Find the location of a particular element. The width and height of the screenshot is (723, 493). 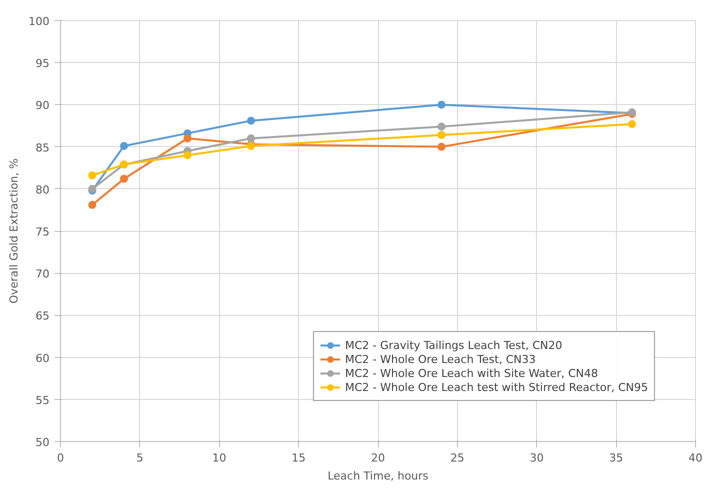

y-tick-label: 60 is located at coordinates (43, 358).